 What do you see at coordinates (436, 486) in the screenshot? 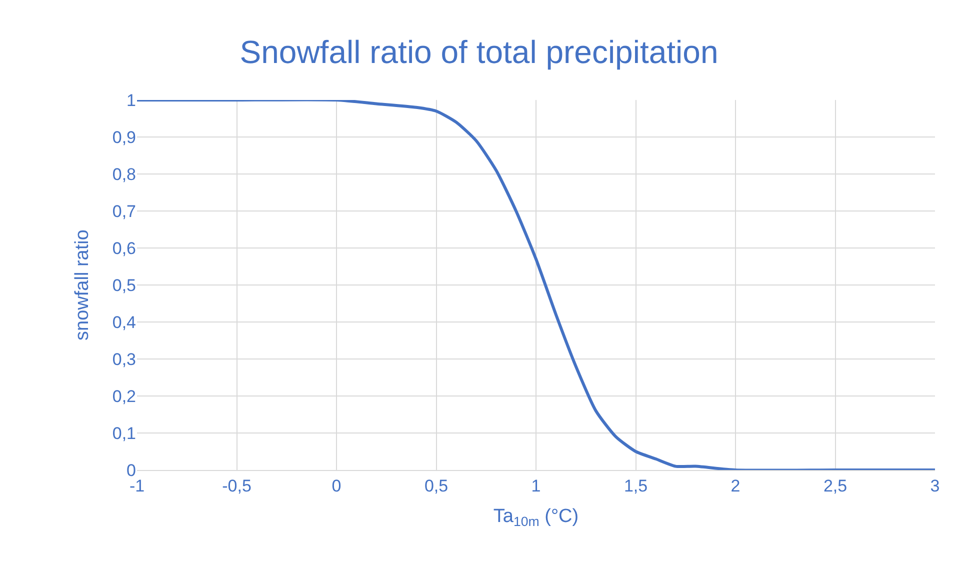
I see `x-tick-label: 0,5` at bounding box center [436, 486].